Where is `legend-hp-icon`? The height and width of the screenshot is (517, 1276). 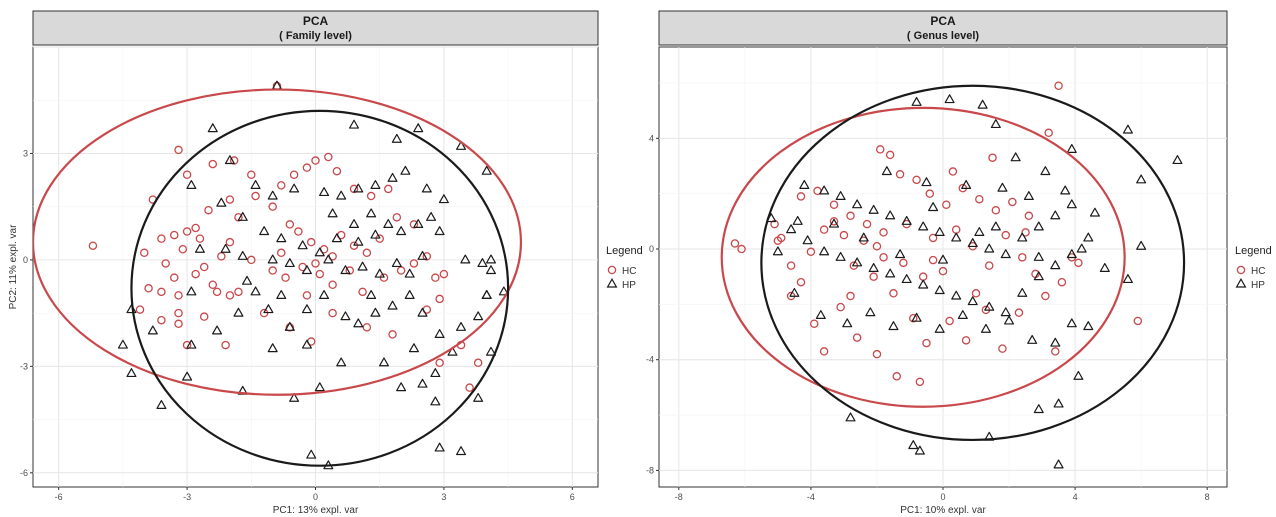 legend-hp-icon is located at coordinates (612, 282).